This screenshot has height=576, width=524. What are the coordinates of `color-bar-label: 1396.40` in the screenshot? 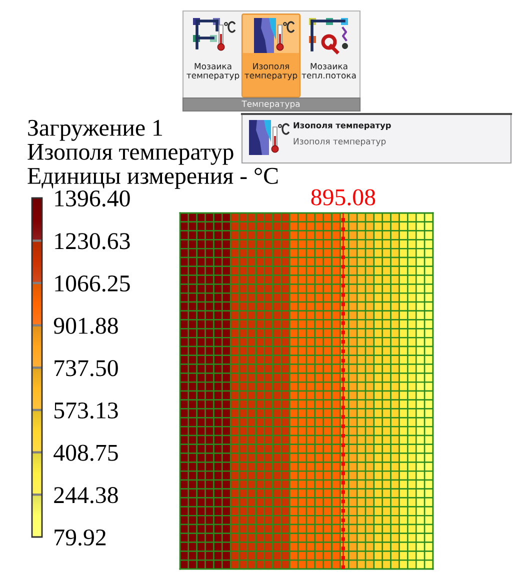 It's located at (92, 198).